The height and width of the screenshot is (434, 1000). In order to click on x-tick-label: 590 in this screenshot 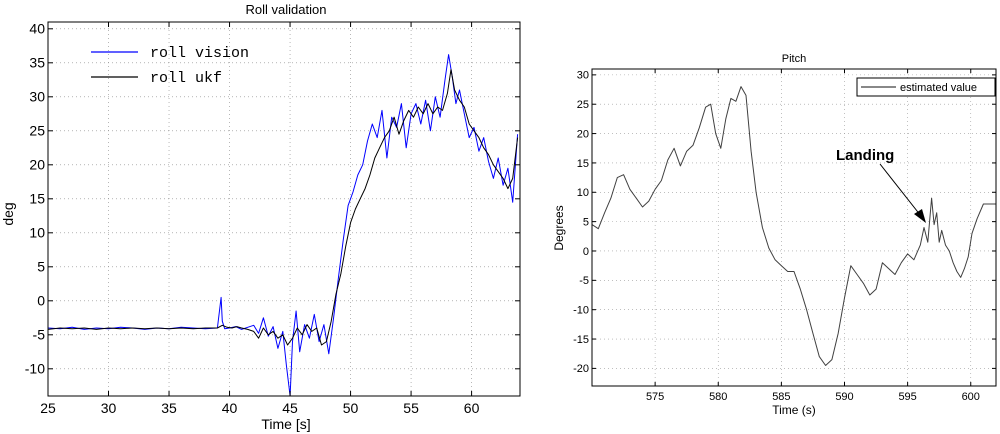, I will do `click(844, 397)`.